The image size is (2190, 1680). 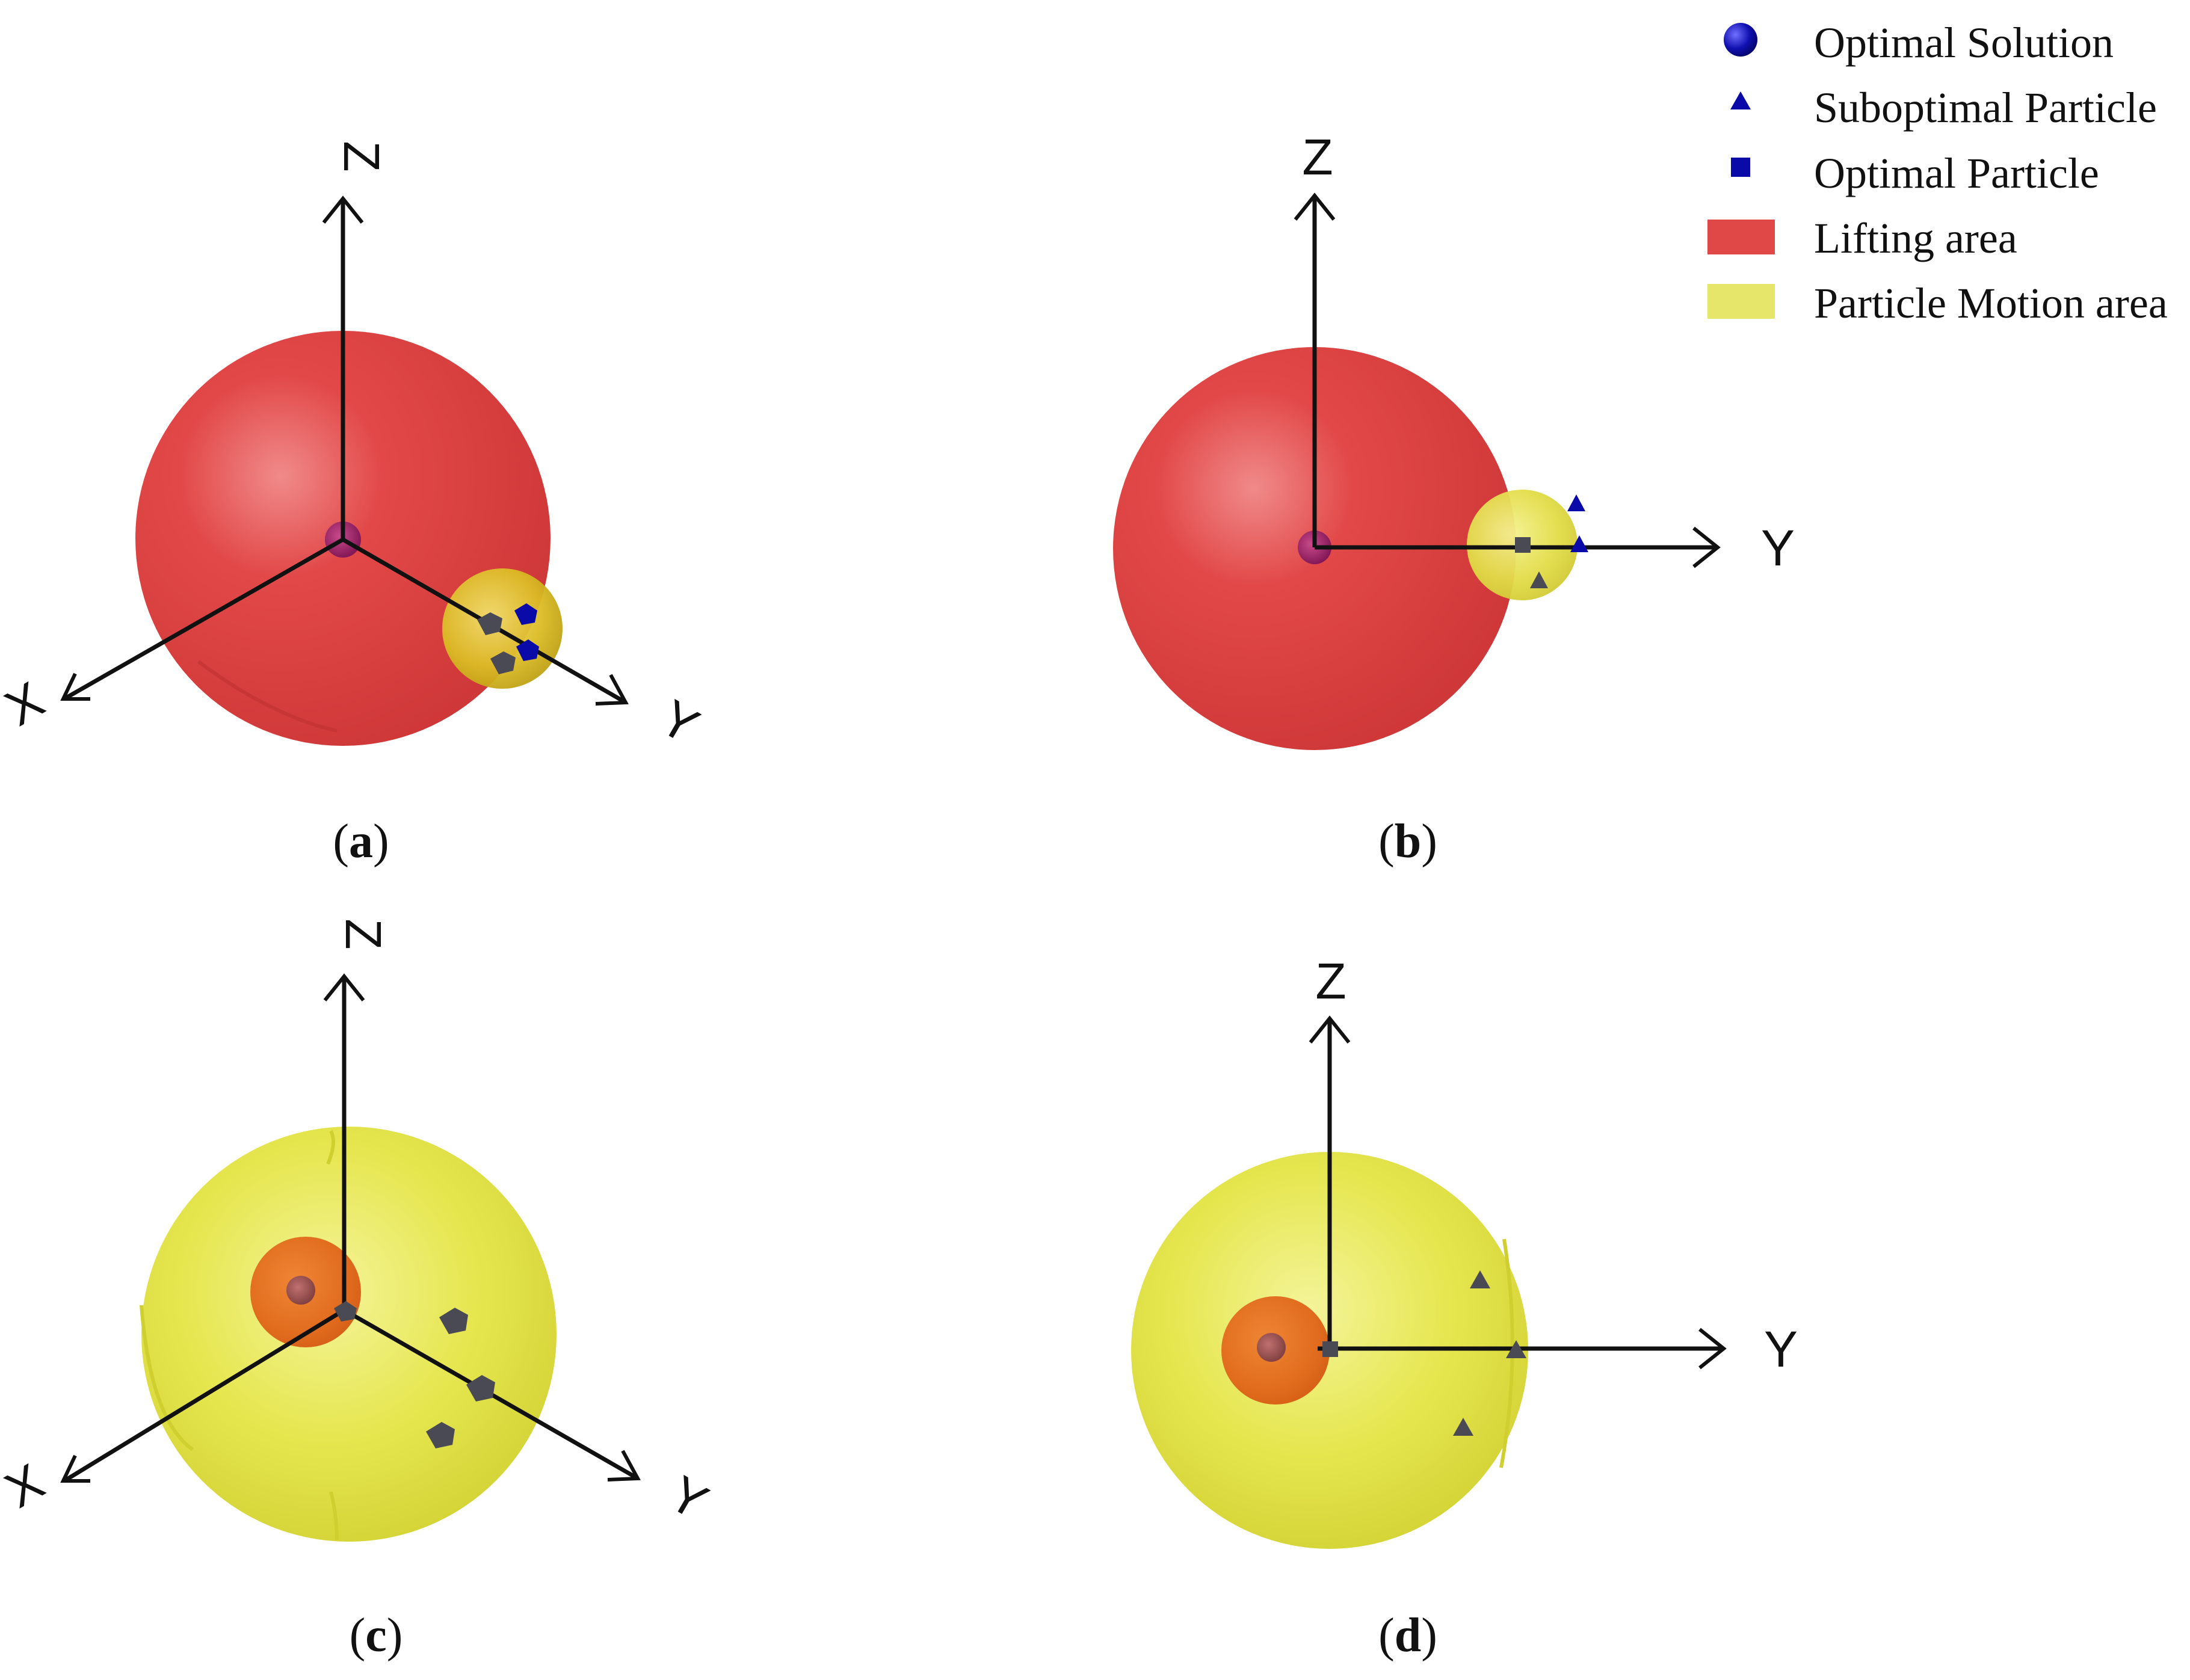 What do you see at coordinates (1915, 238) in the screenshot?
I see `legend-label: Lifting area` at bounding box center [1915, 238].